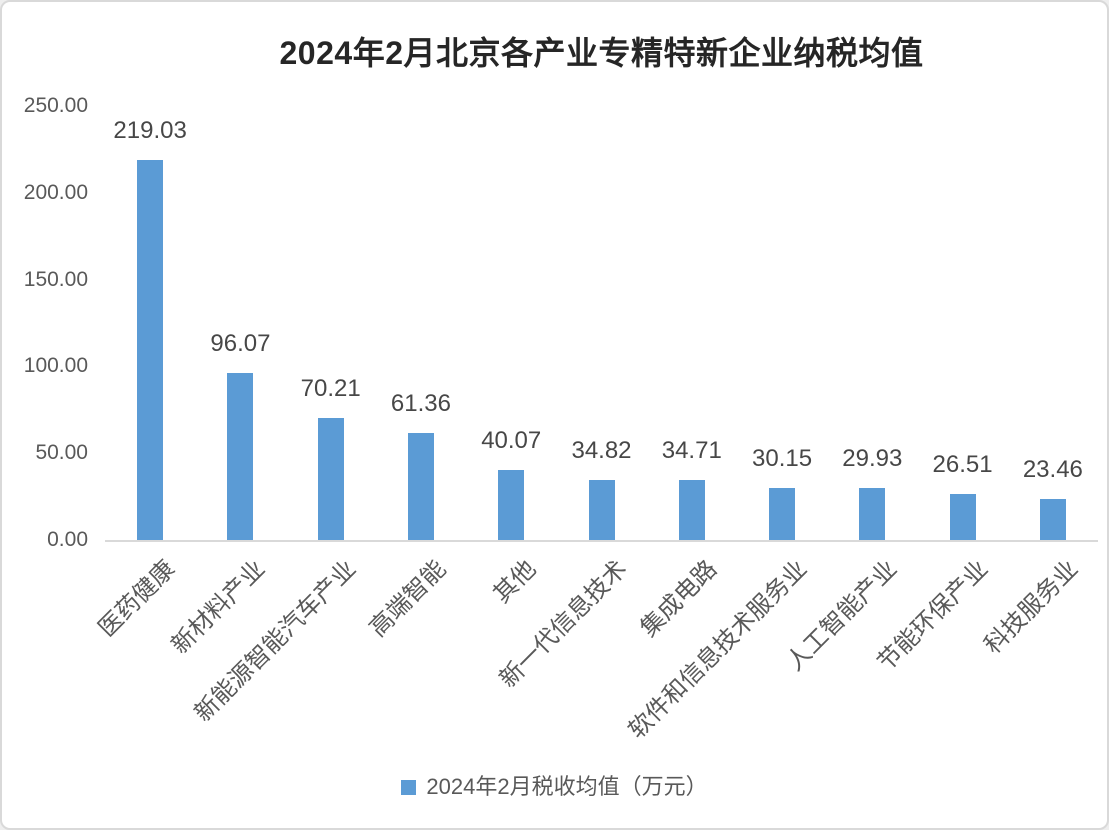 The width and height of the screenshot is (1109, 830). Describe the element at coordinates (601, 53) in the screenshot. I see `chart-title: 2024年2月北京各产业专精特新企业纳税均值` at that location.